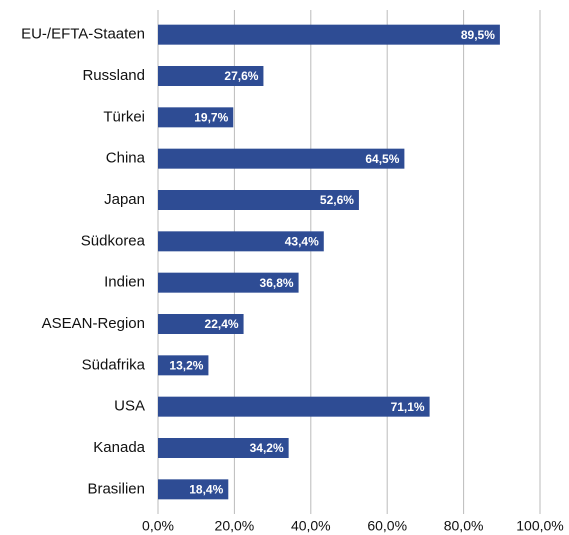  What do you see at coordinates (302, 242) in the screenshot?
I see `data-label: 43,4%` at bounding box center [302, 242].